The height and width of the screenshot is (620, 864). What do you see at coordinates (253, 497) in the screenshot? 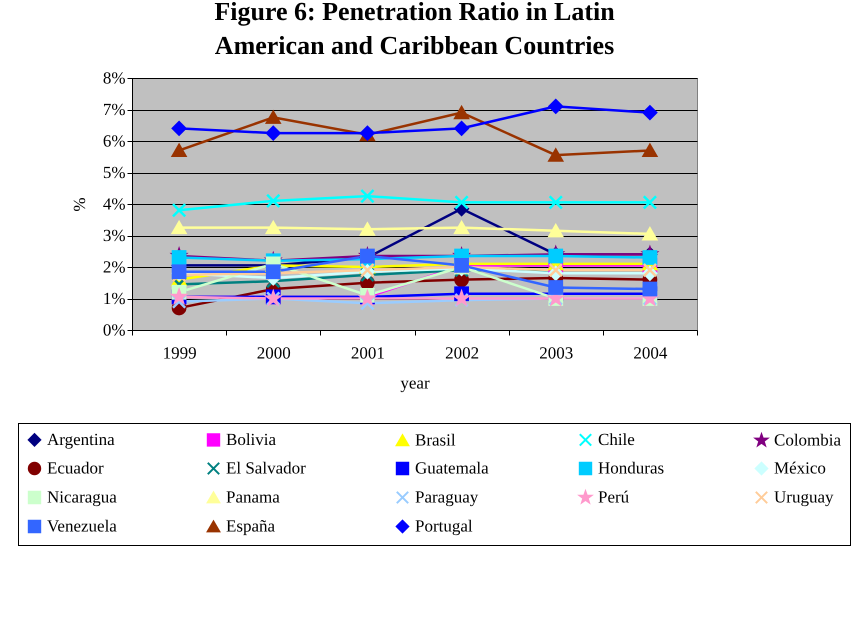
I see `legend-label: Panama` at bounding box center [253, 497].